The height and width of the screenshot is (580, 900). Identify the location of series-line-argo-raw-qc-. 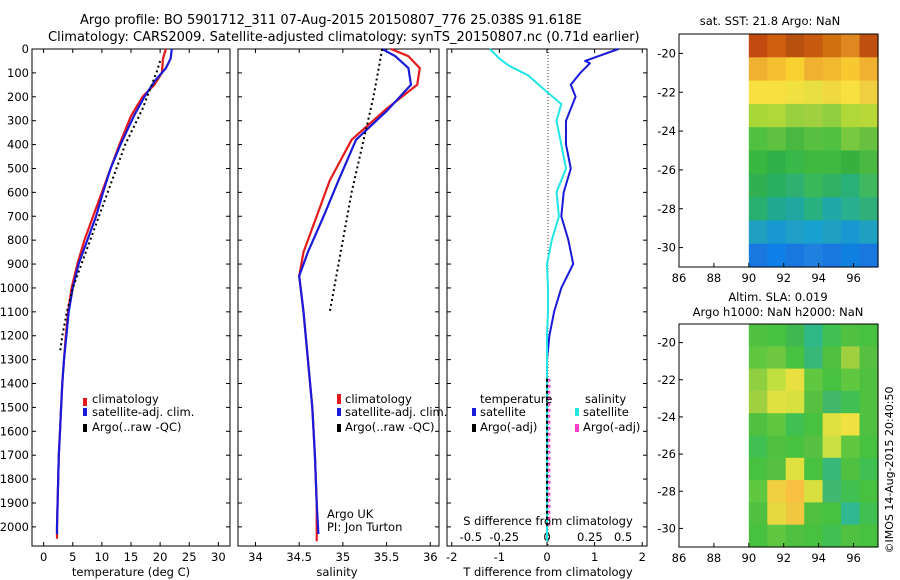
(110, 206).